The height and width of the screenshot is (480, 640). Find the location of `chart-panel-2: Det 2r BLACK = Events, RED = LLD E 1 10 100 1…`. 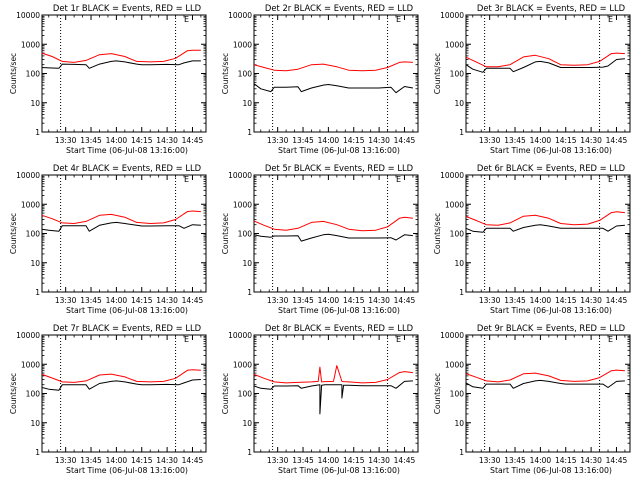

chart-panel-2: Det 2r BLACK = Events, RED = LLD E 1 10 100 1… is located at coordinates (320, 79).